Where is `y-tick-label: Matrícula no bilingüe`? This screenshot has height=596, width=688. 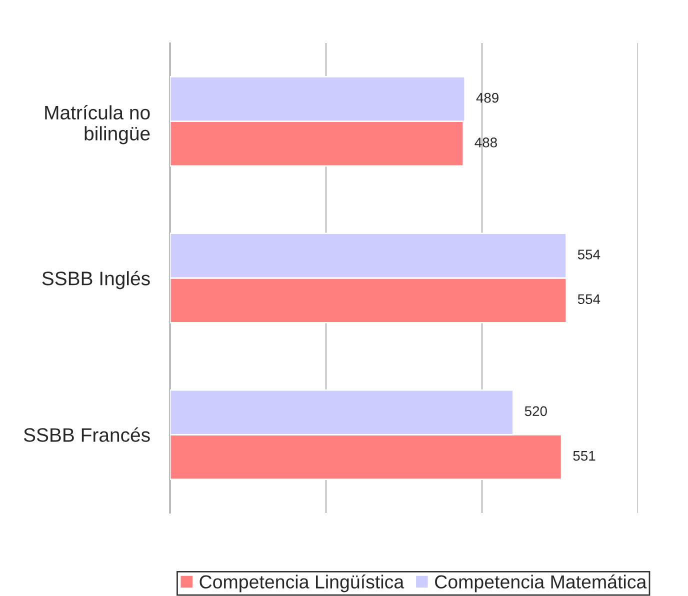 y-tick-label: Matrícula no bilingüe is located at coordinates (97, 124).